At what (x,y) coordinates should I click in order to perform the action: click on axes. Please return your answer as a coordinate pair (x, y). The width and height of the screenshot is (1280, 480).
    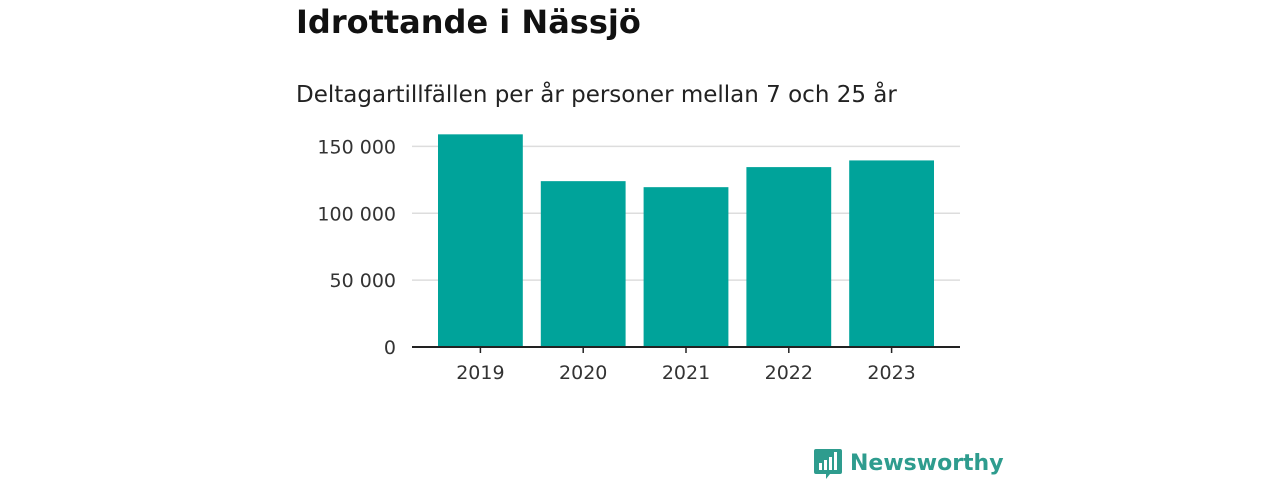
    Looking at the image, I should click on (686, 349).